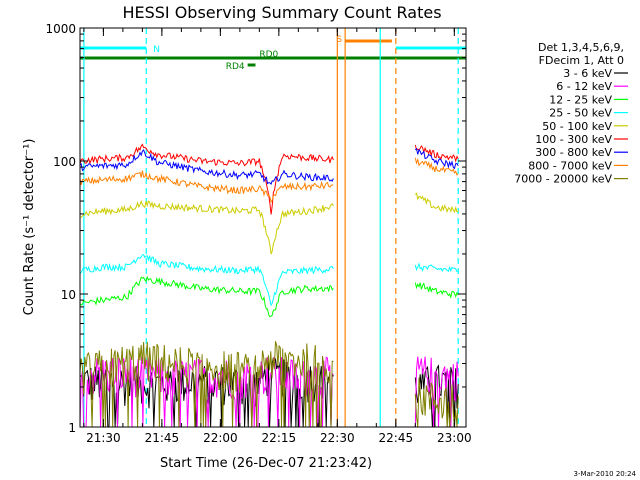 The image size is (640, 480). I want to click on x-tick-label-2: 22:00, so click(220, 438).